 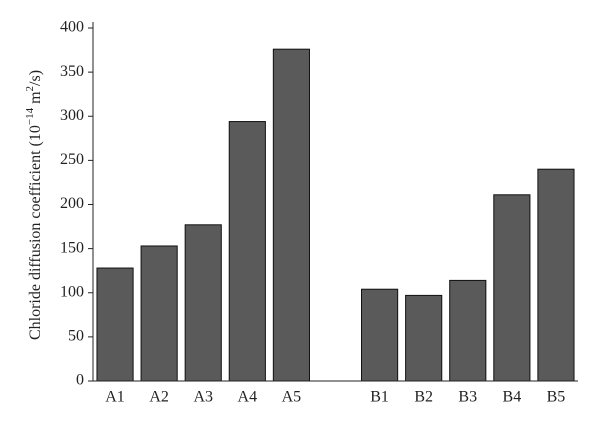 I want to click on x-tick-label: A5, so click(x=292, y=397).